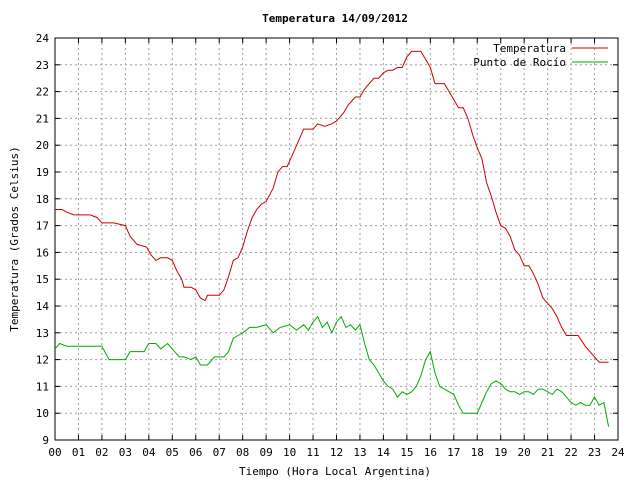 The width and height of the screenshot is (640, 480). I want to click on y-tick-label: 10, so click(42, 413).